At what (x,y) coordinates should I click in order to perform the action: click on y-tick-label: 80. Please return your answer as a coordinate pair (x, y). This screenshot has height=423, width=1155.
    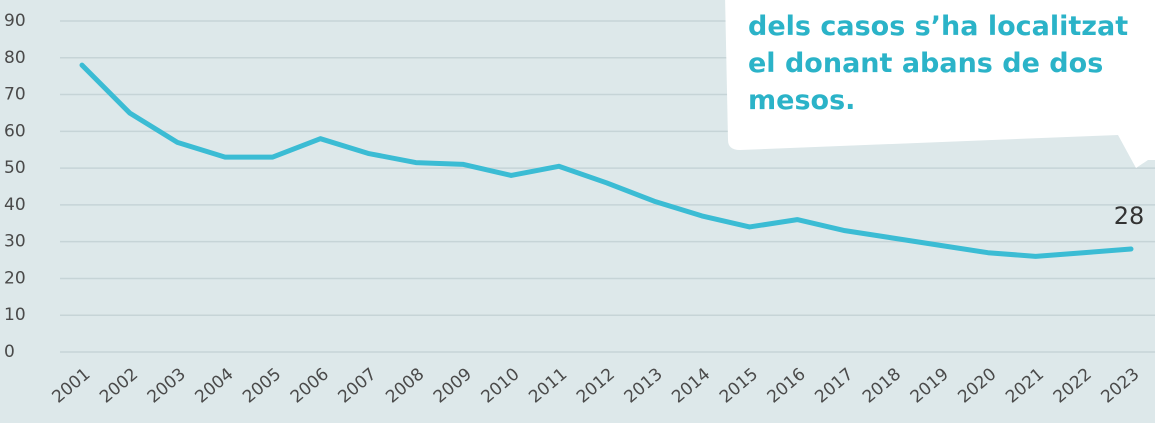
    Looking at the image, I should click on (15, 58).